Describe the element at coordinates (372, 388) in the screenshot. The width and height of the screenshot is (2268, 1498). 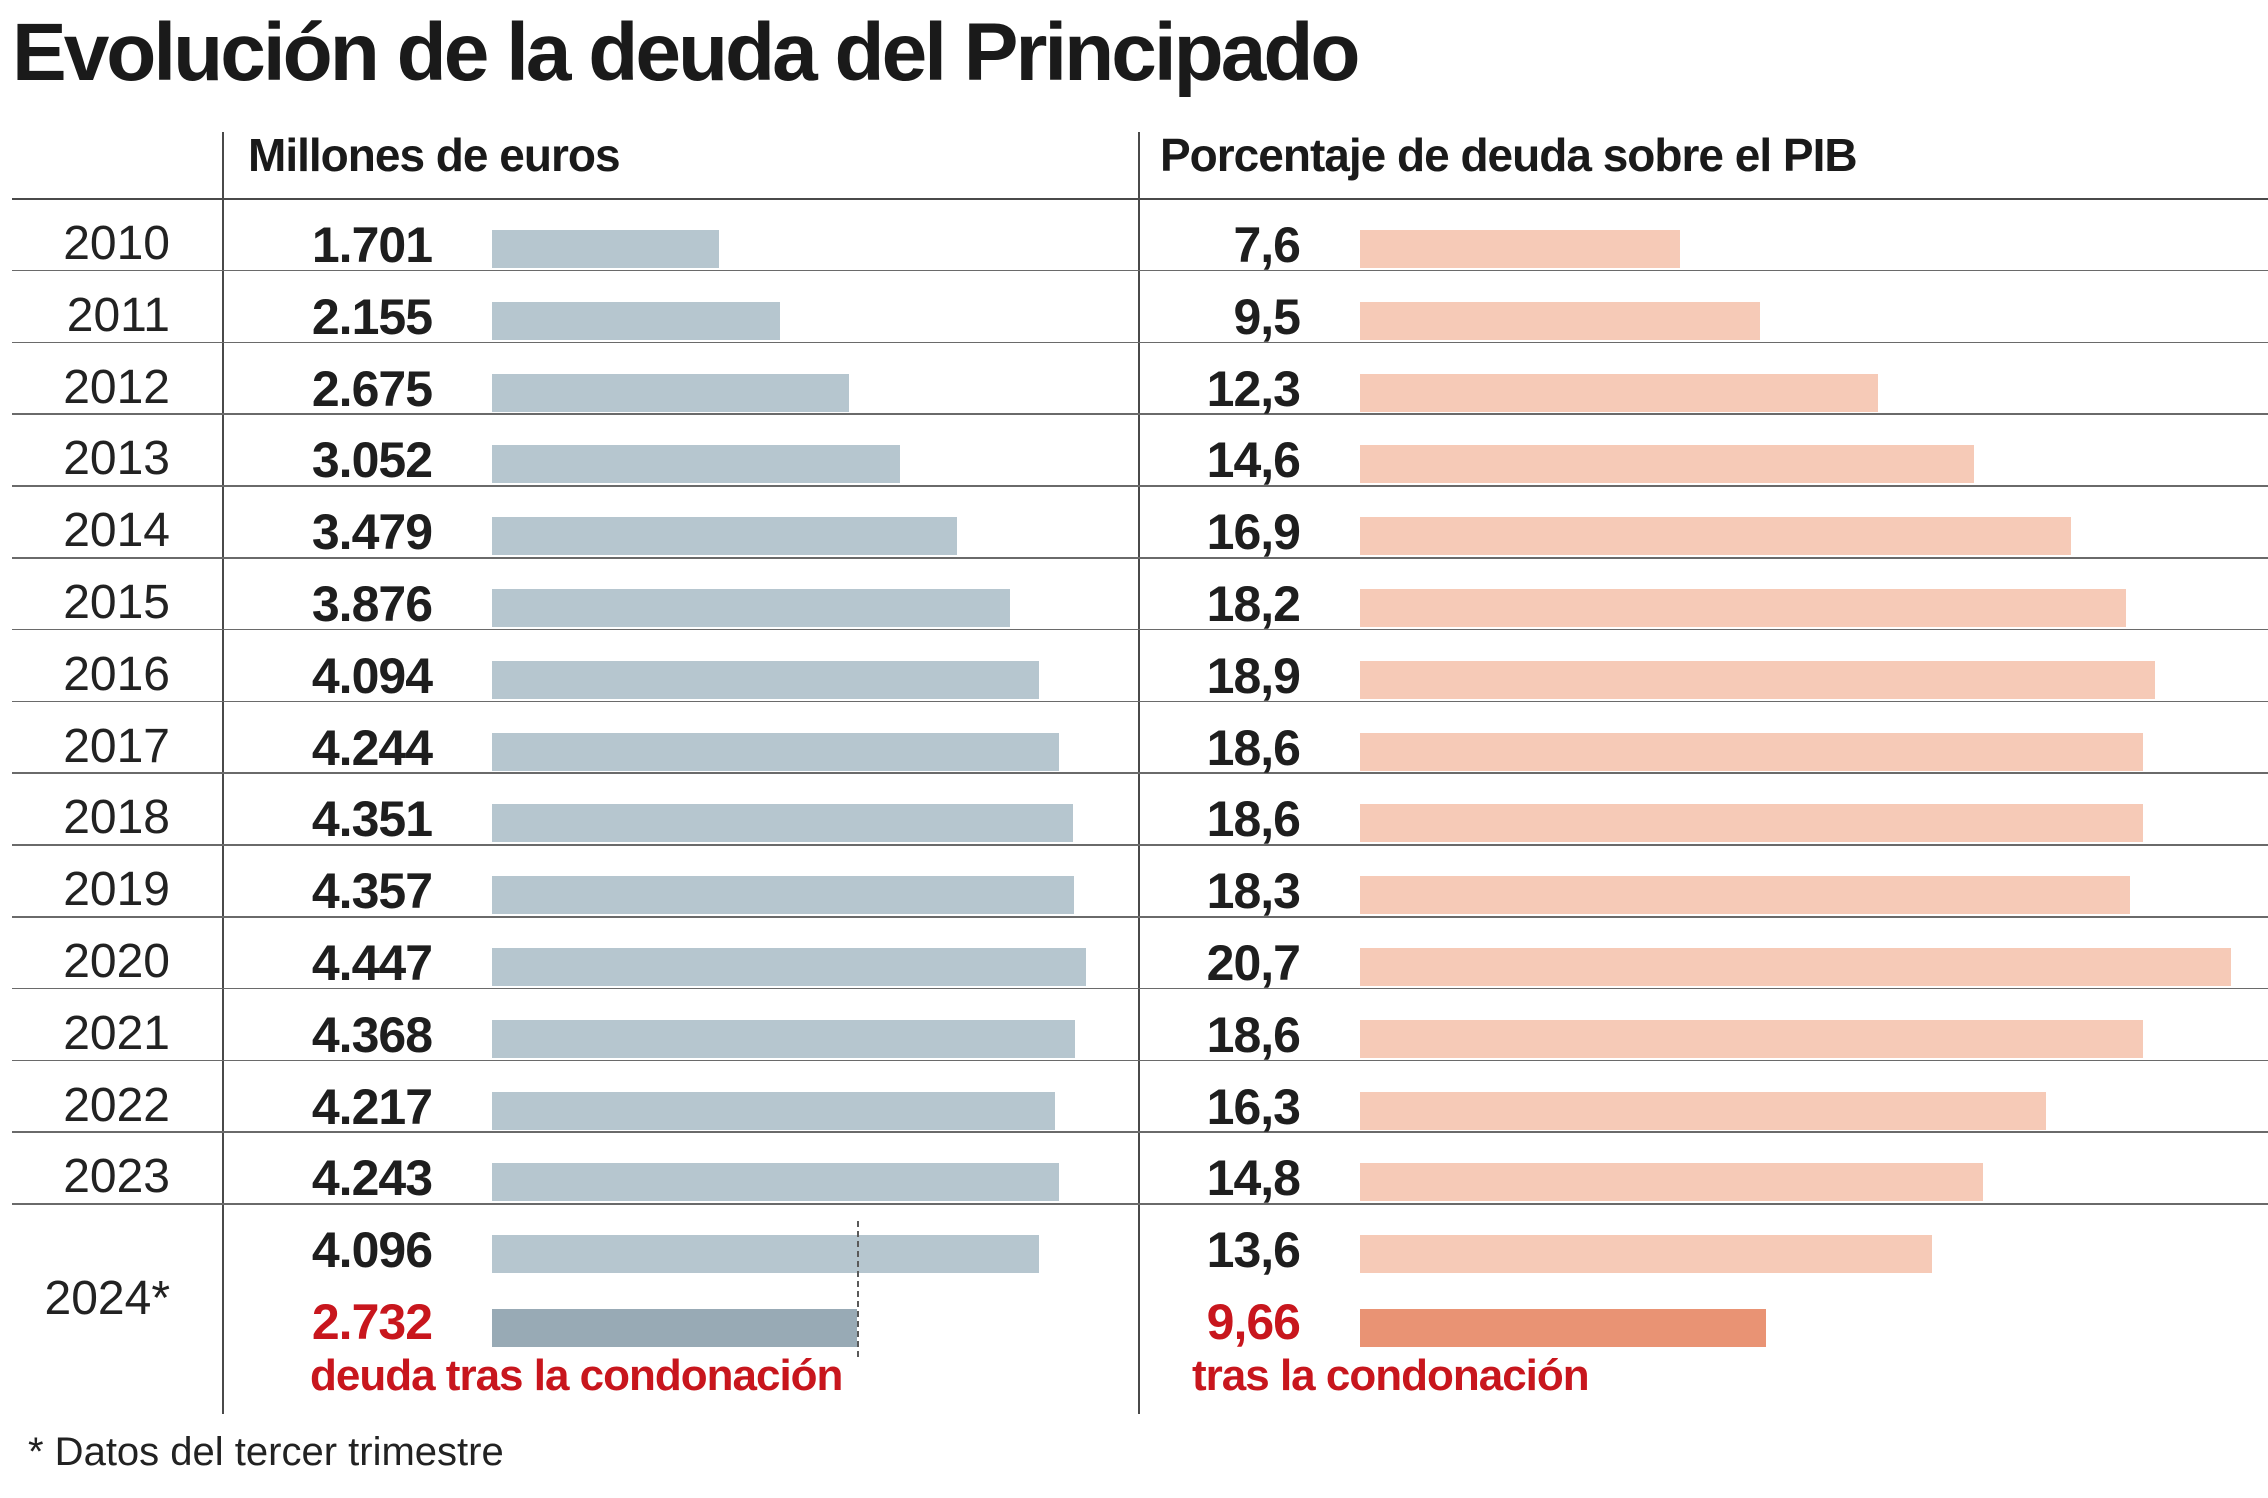
I see `debt-value-label: 2.675` at that location.